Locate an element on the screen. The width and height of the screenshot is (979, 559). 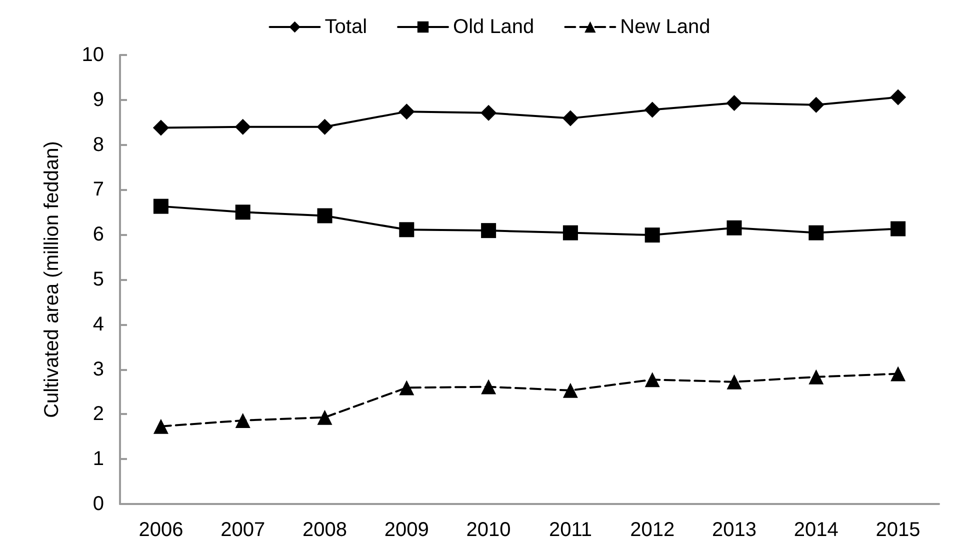
legend-label: Old Land is located at coordinates (493, 27).